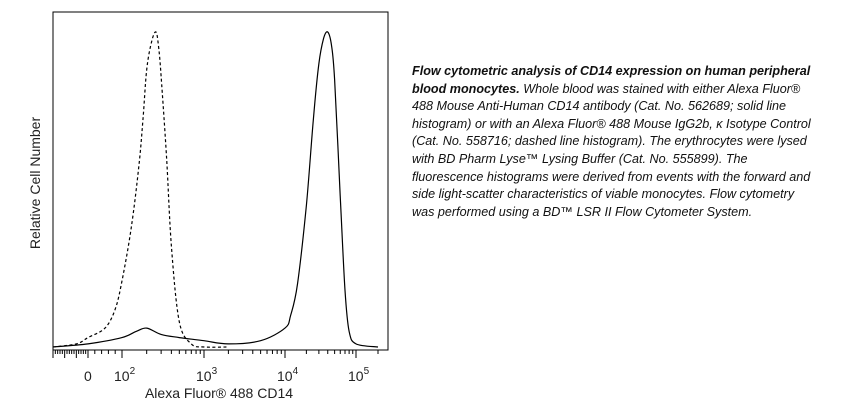  What do you see at coordinates (207, 375) in the screenshot?
I see `x-tick-label: 10³` at bounding box center [207, 375].